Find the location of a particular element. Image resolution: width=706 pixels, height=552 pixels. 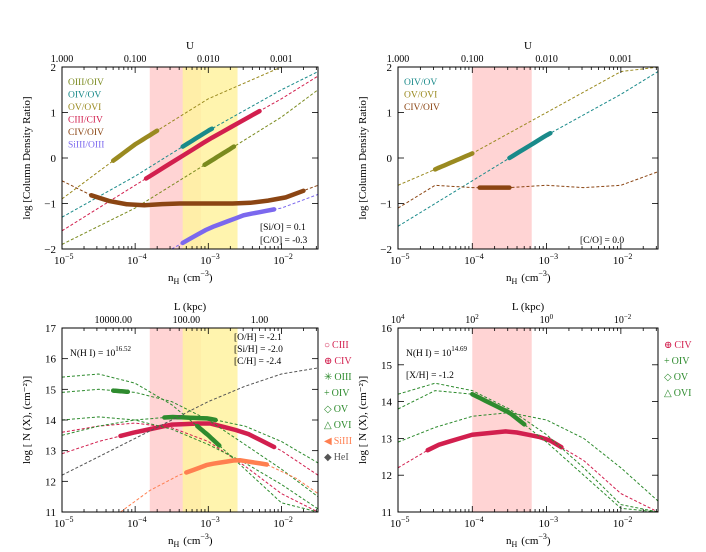

ion-legend-label: OVI is located at coordinates (343, 425).